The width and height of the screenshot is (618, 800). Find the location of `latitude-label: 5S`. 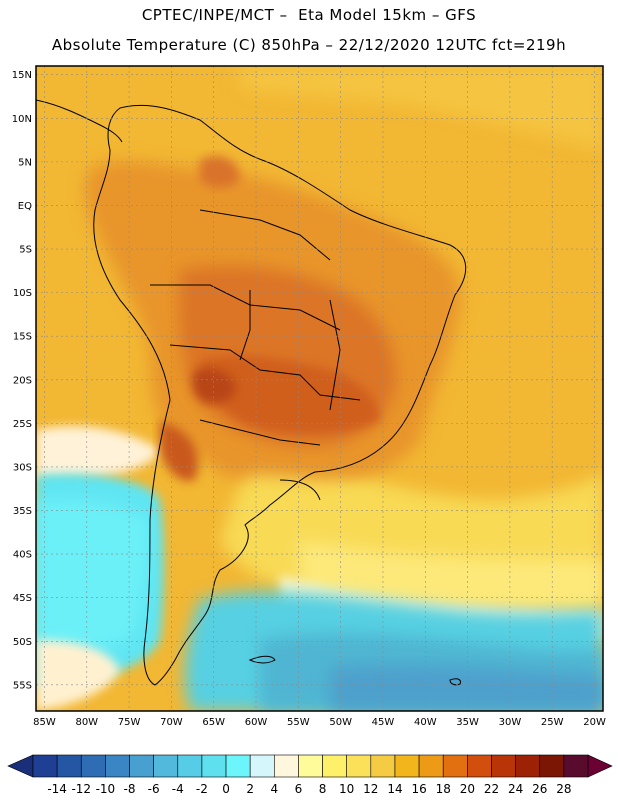

latitude-label: 5S is located at coordinates (25, 250).